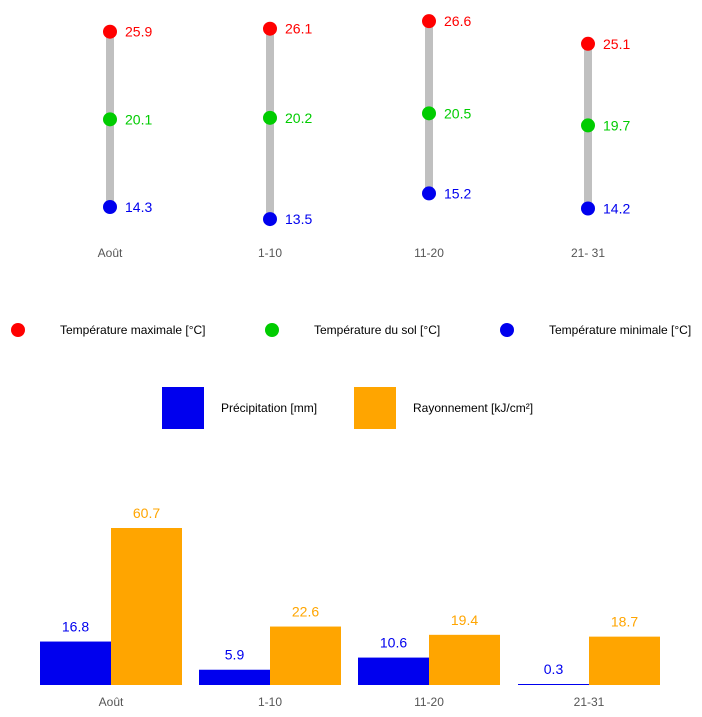 This screenshot has width=702, height=717. What do you see at coordinates (347, 408) in the screenshot?
I see `bar-chart-legend: Précipitation [mm] Rayonnement [kJ/cm²]` at bounding box center [347, 408].